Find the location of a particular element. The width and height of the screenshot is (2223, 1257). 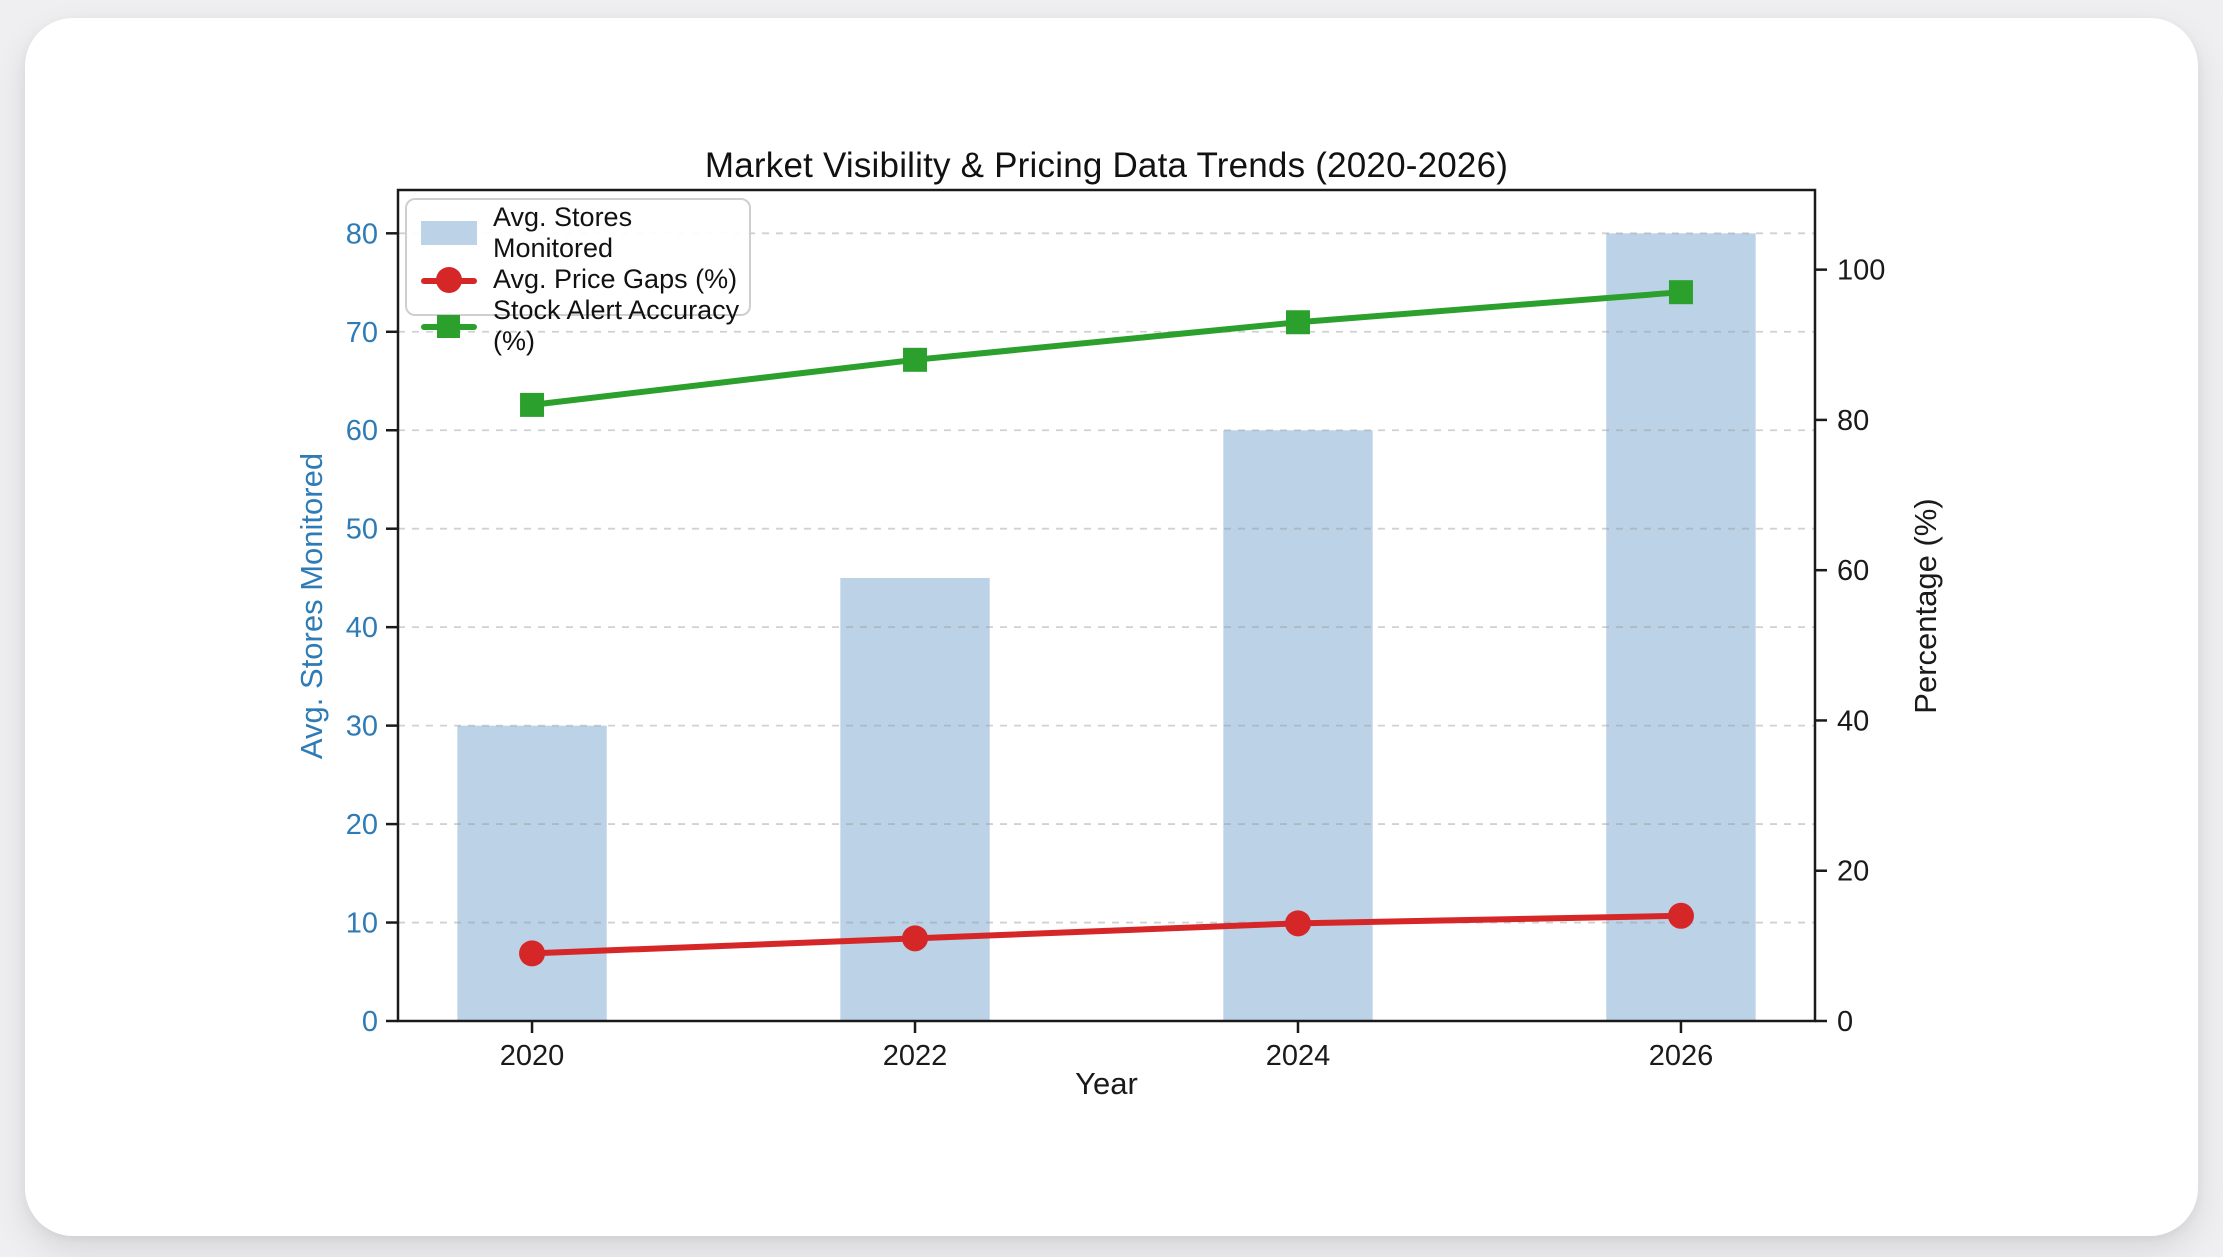

left-axis-tick-label: 20 is located at coordinates (362, 825).